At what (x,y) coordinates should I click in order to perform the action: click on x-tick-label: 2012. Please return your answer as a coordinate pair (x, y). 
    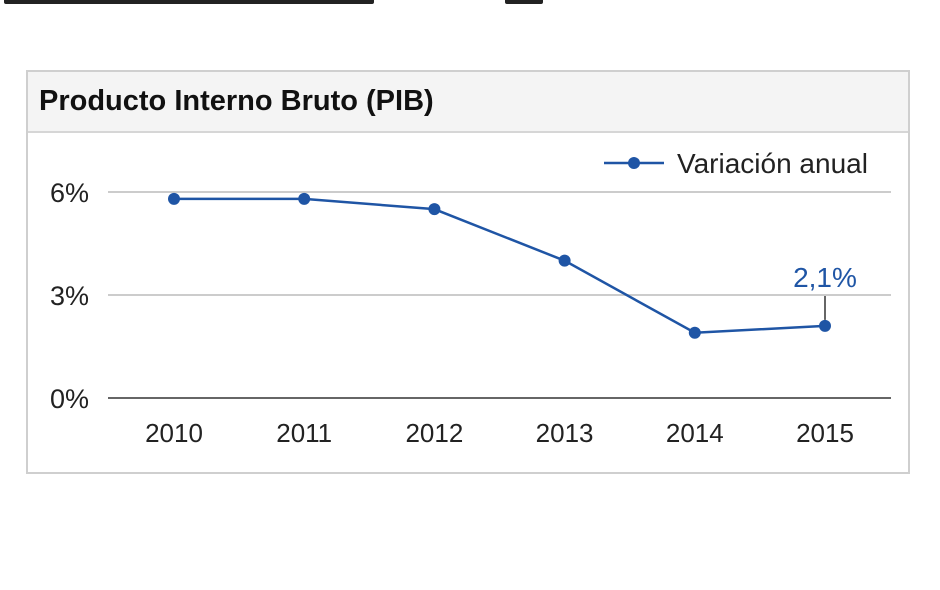
    Looking at the image, I should click on (434, 433).